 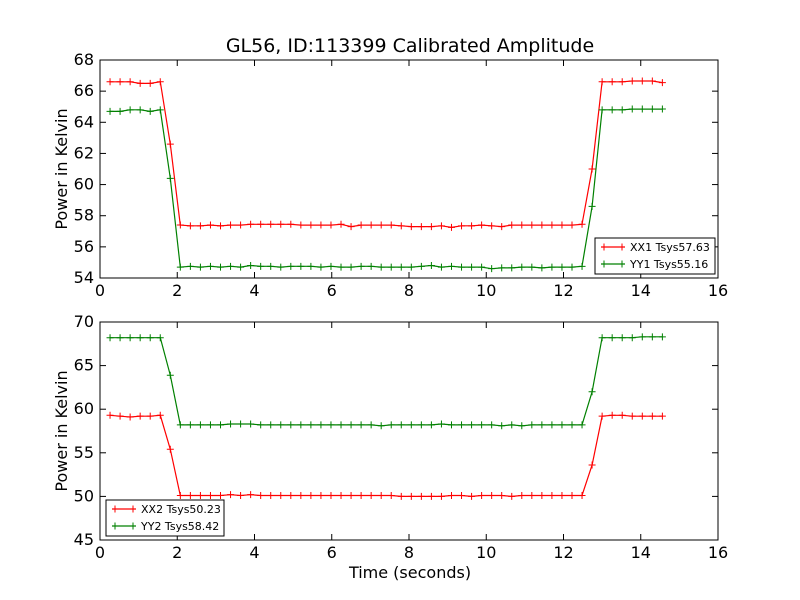 What do you see at coordinates (84, 184) in the screenshot?
I see `top-y-tick-label: 60` at bounding box center [84, 184].